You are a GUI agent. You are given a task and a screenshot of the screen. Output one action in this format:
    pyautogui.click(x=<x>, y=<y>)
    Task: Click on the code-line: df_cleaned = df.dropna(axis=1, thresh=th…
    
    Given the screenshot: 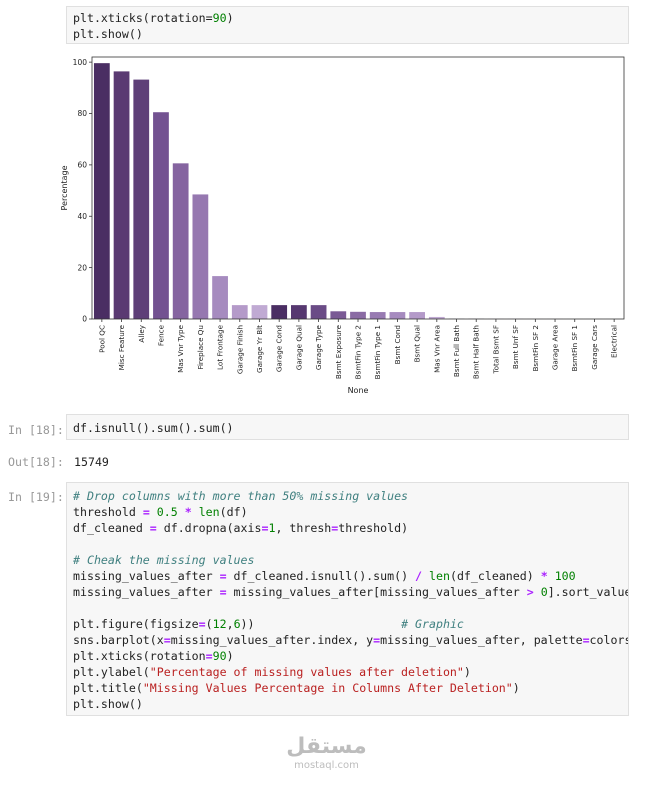 What is the action you would take?
    pyautogui.click(x=241, y=528)
    